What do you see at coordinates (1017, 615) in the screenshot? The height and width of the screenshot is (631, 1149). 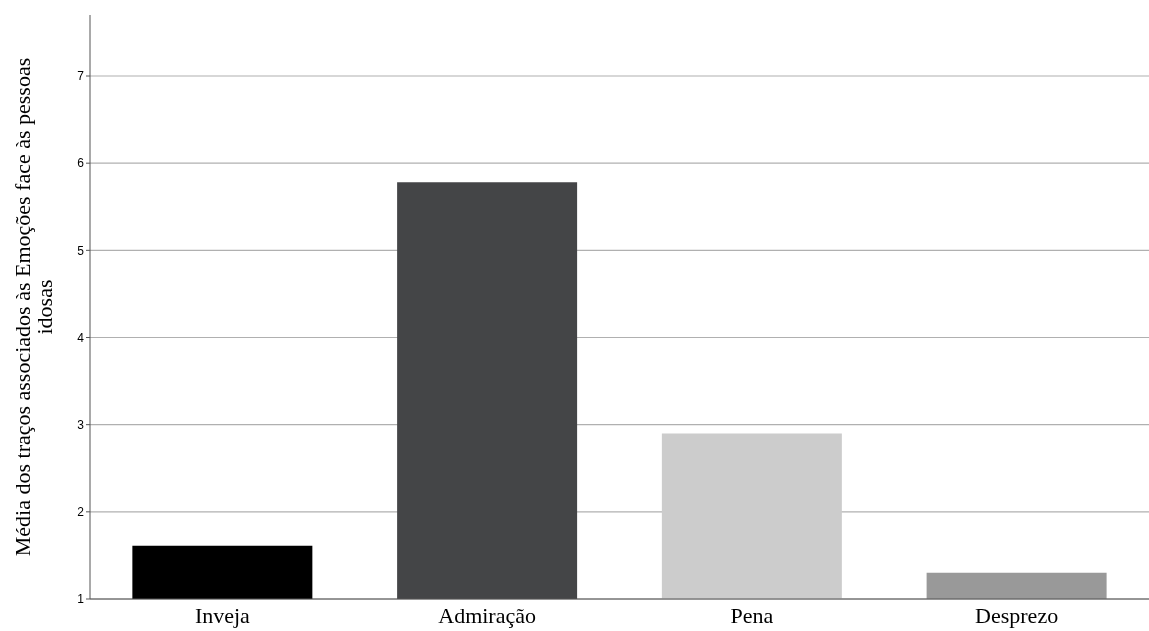 I see `x-tick-label: Desprezo` at bounding box center [1017, 615].